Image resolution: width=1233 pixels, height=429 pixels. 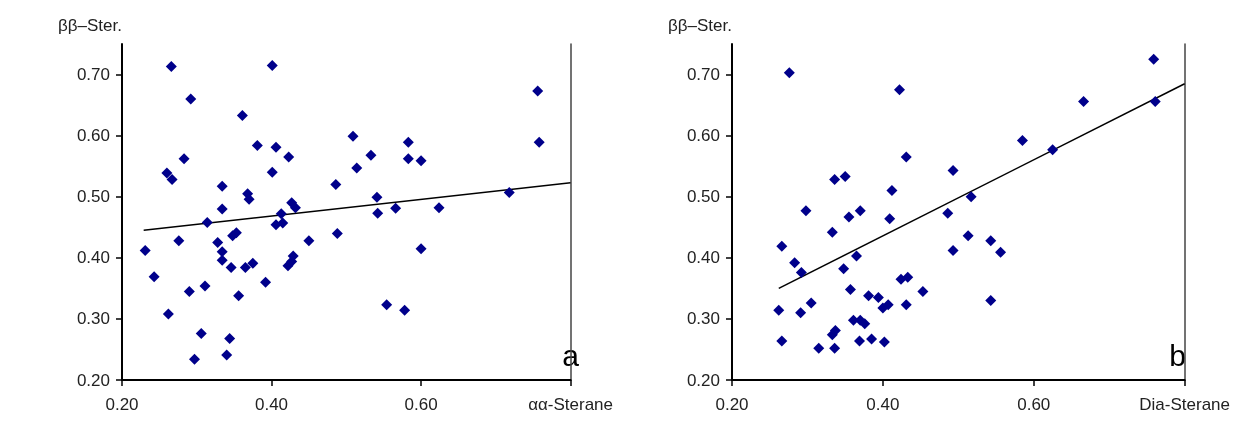 What do you see at coordinates (1177, 355) in the screenshot?
I see `annotation: b` at bounding box center [1177, 355].